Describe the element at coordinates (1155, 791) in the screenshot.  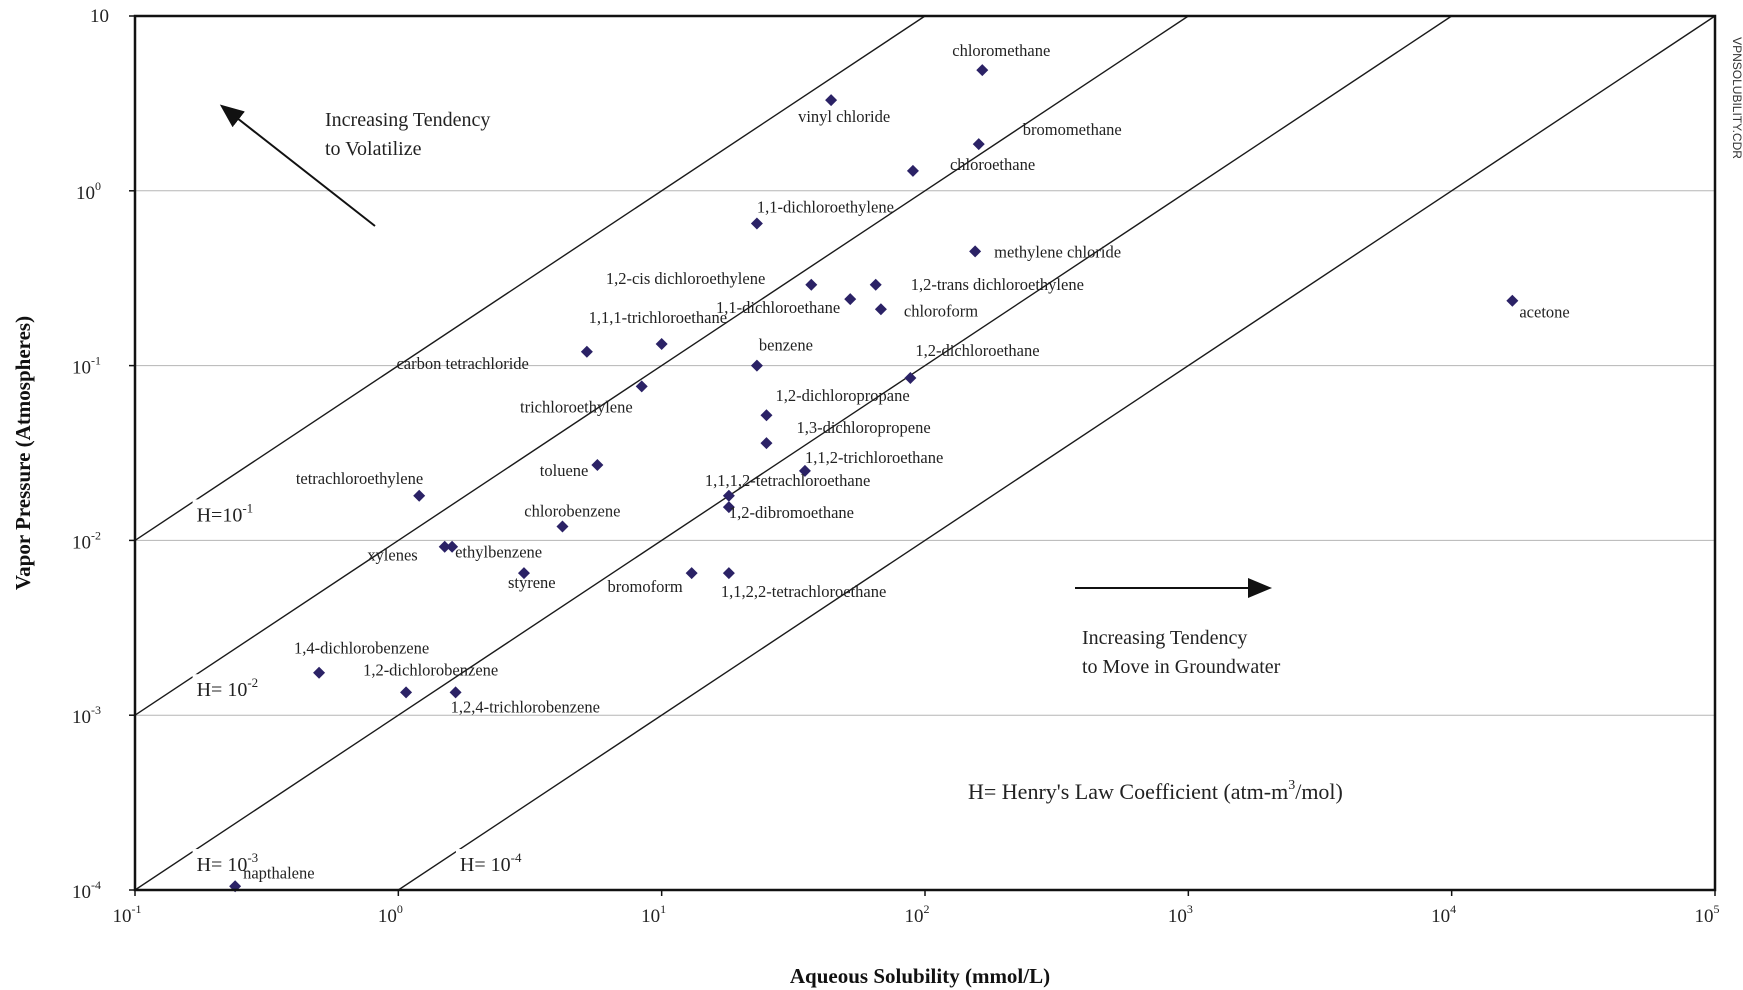
I see `henry-coefficient-note: H= Henry's Law Coefficient (atm-m3/mol)` at that location.